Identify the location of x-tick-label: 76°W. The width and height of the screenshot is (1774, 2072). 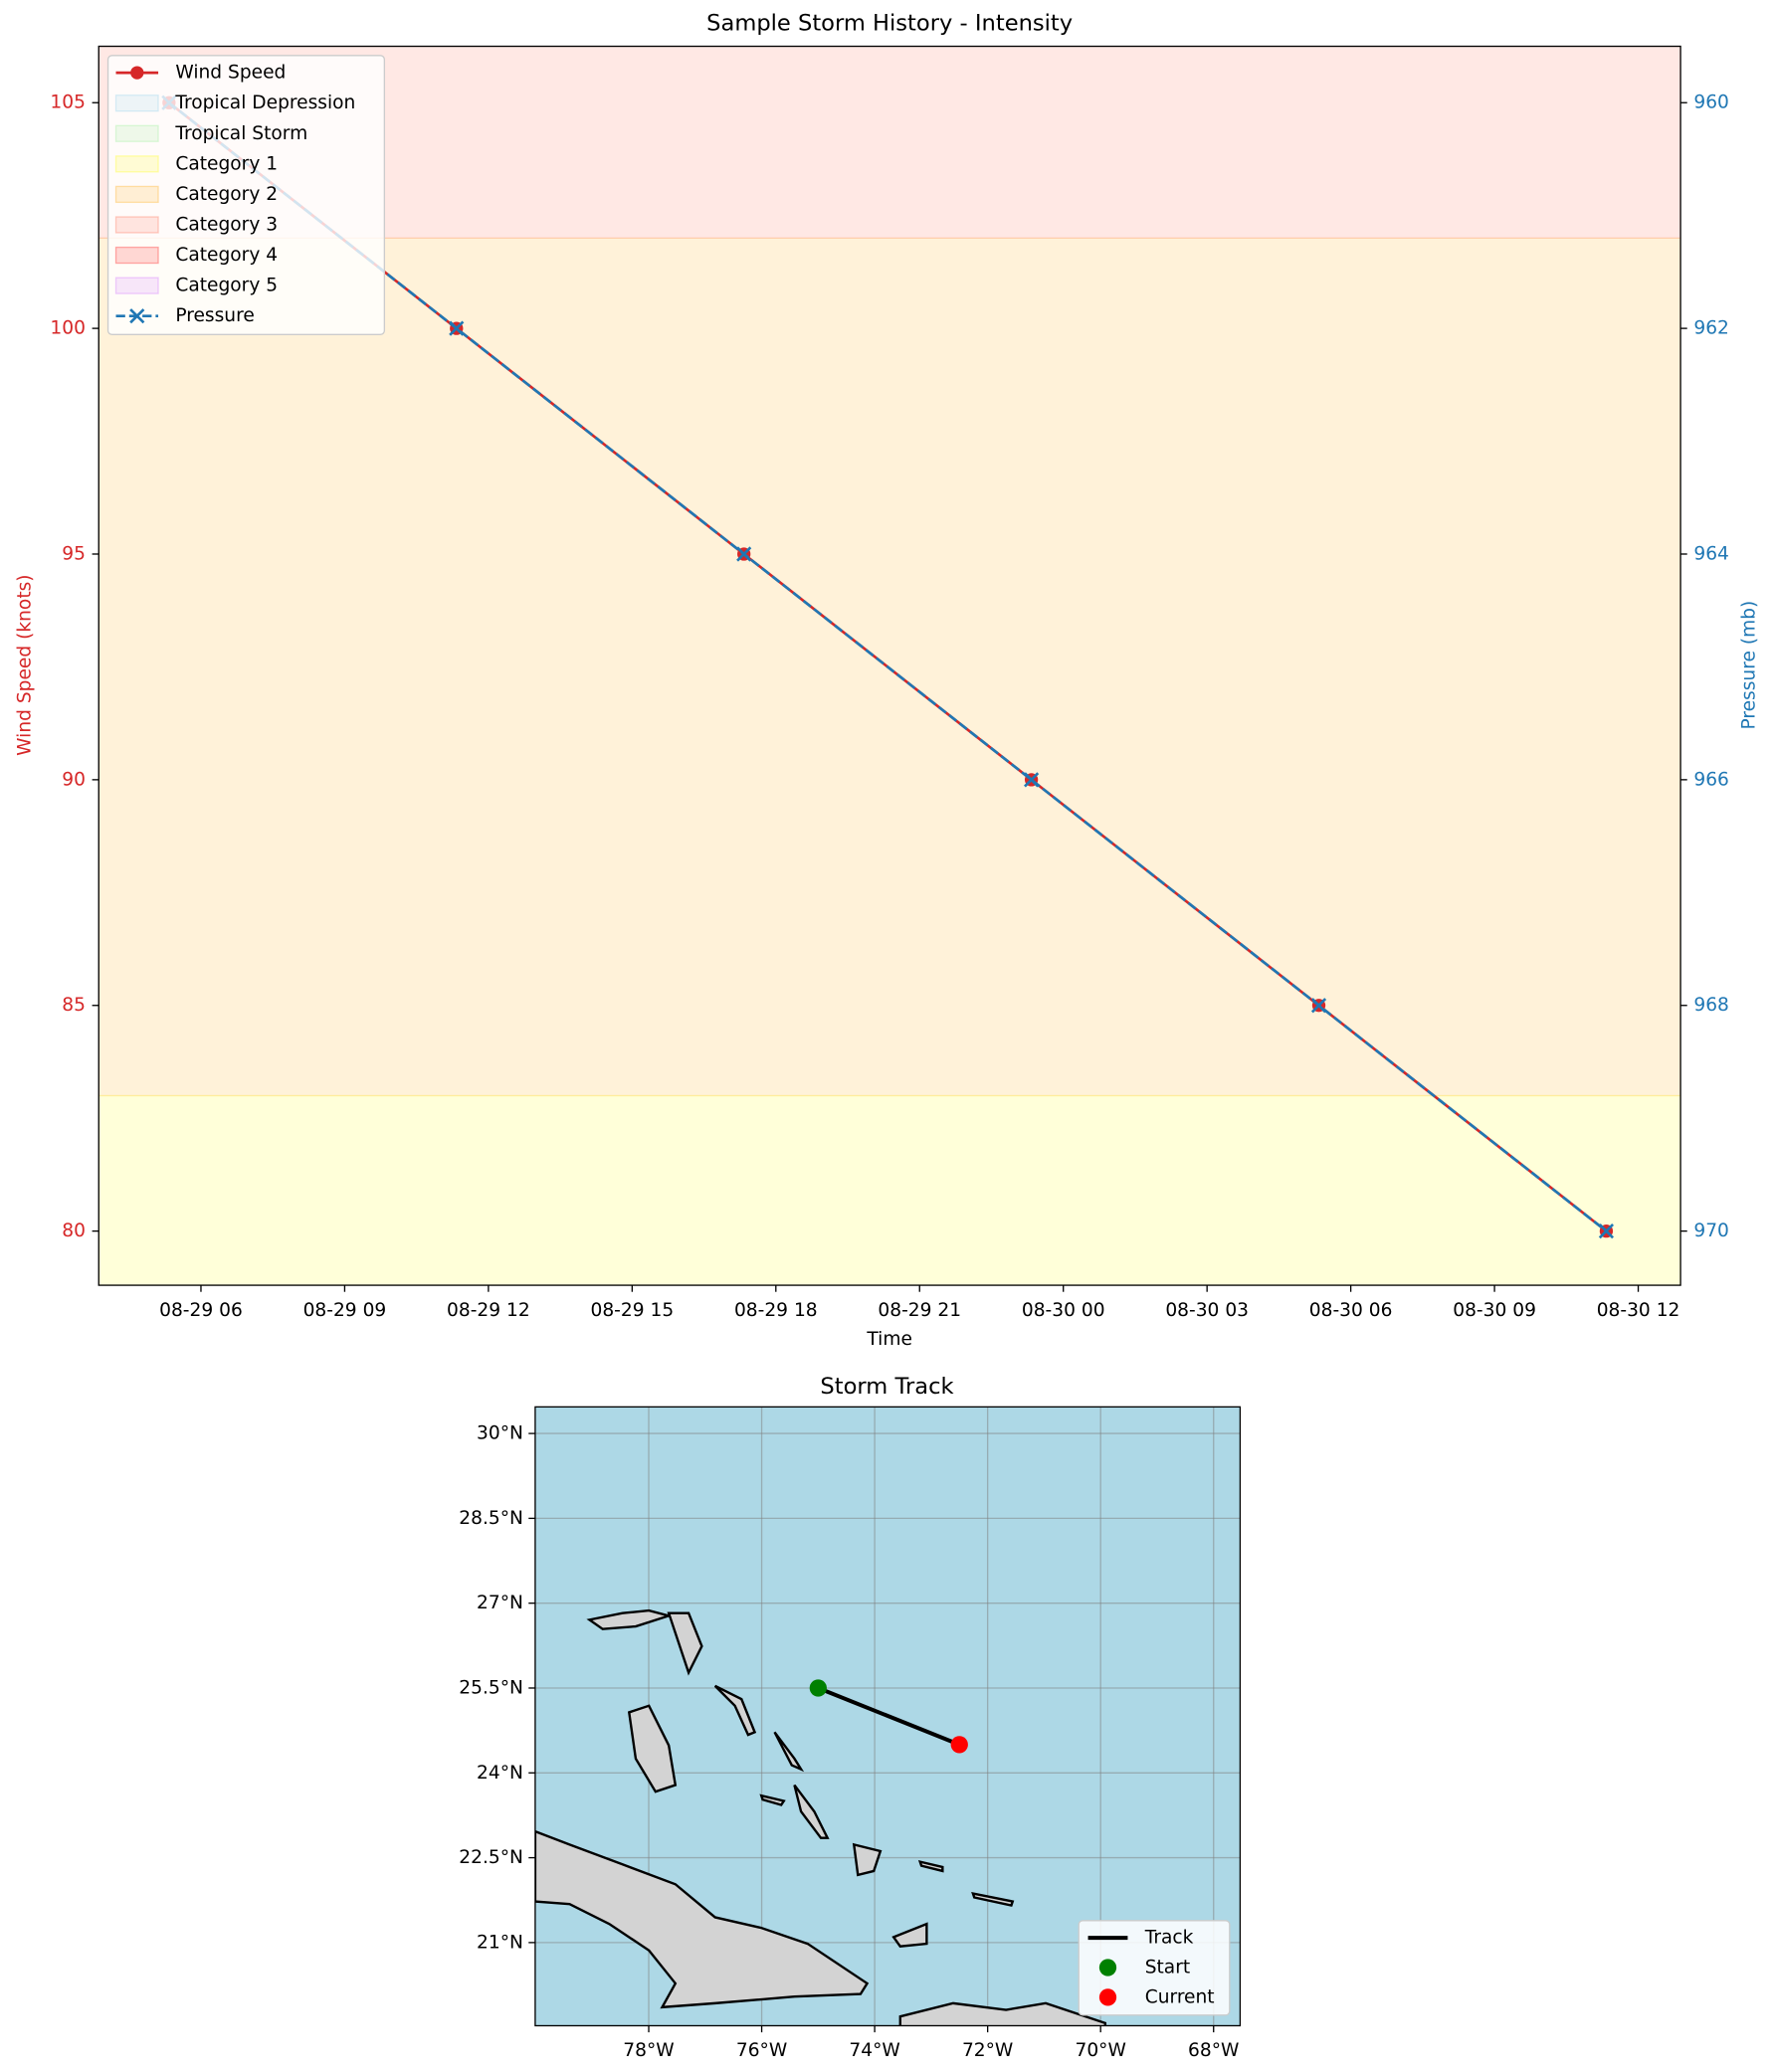
(761, 2050).